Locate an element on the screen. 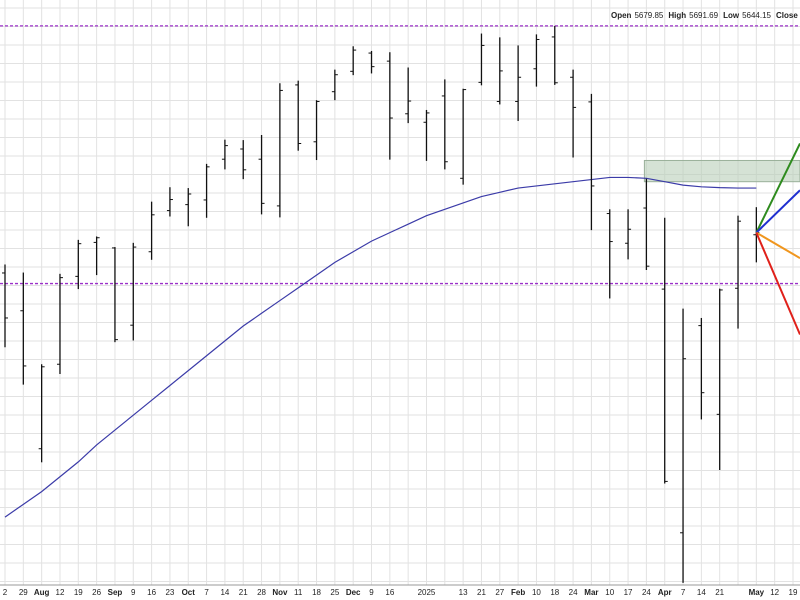 This screenshot has height=600, width=800. x-tick-label: 13 is located at coordinates (463, 592).